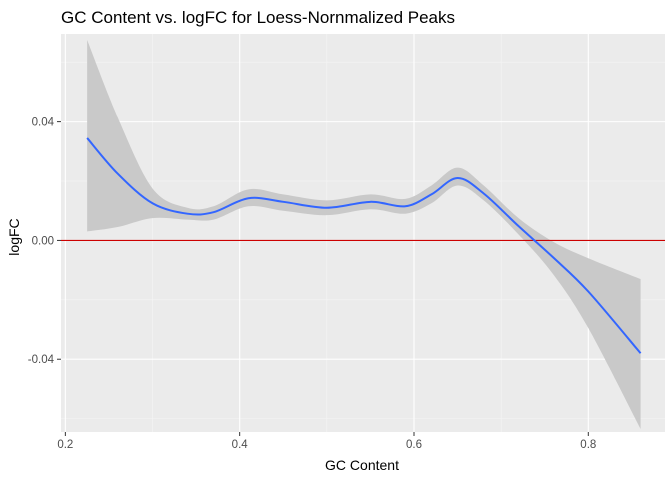 Image resolution: width=672 pixels, height=480 pixels. What do you see at coordinates (65, 445) in the screenshot?
I see `x-tick-label: 0.2` at bounding box center [65, 445].